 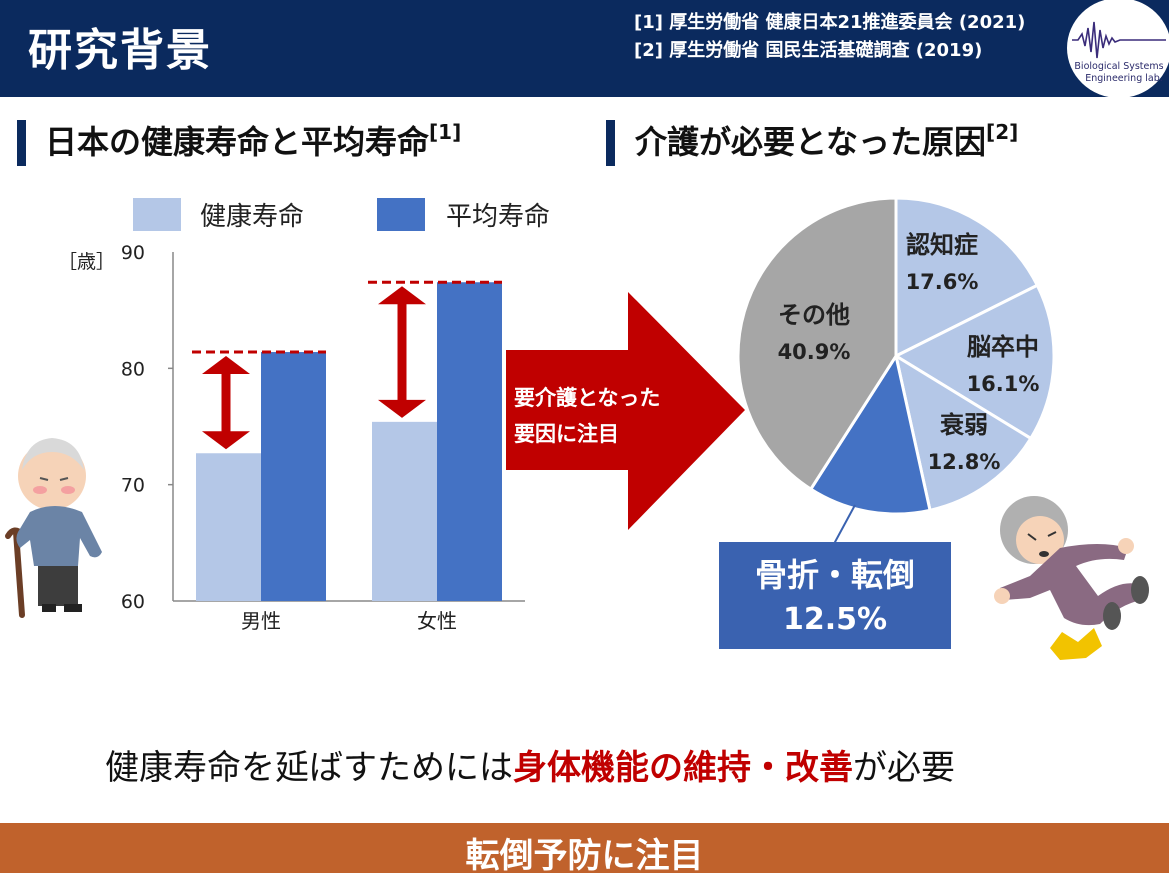 What do you see at coordinates (834, 575) in the screenshot?
I see `fall-callout-label: 骨折・転倒` at bounding box center [834, 575].